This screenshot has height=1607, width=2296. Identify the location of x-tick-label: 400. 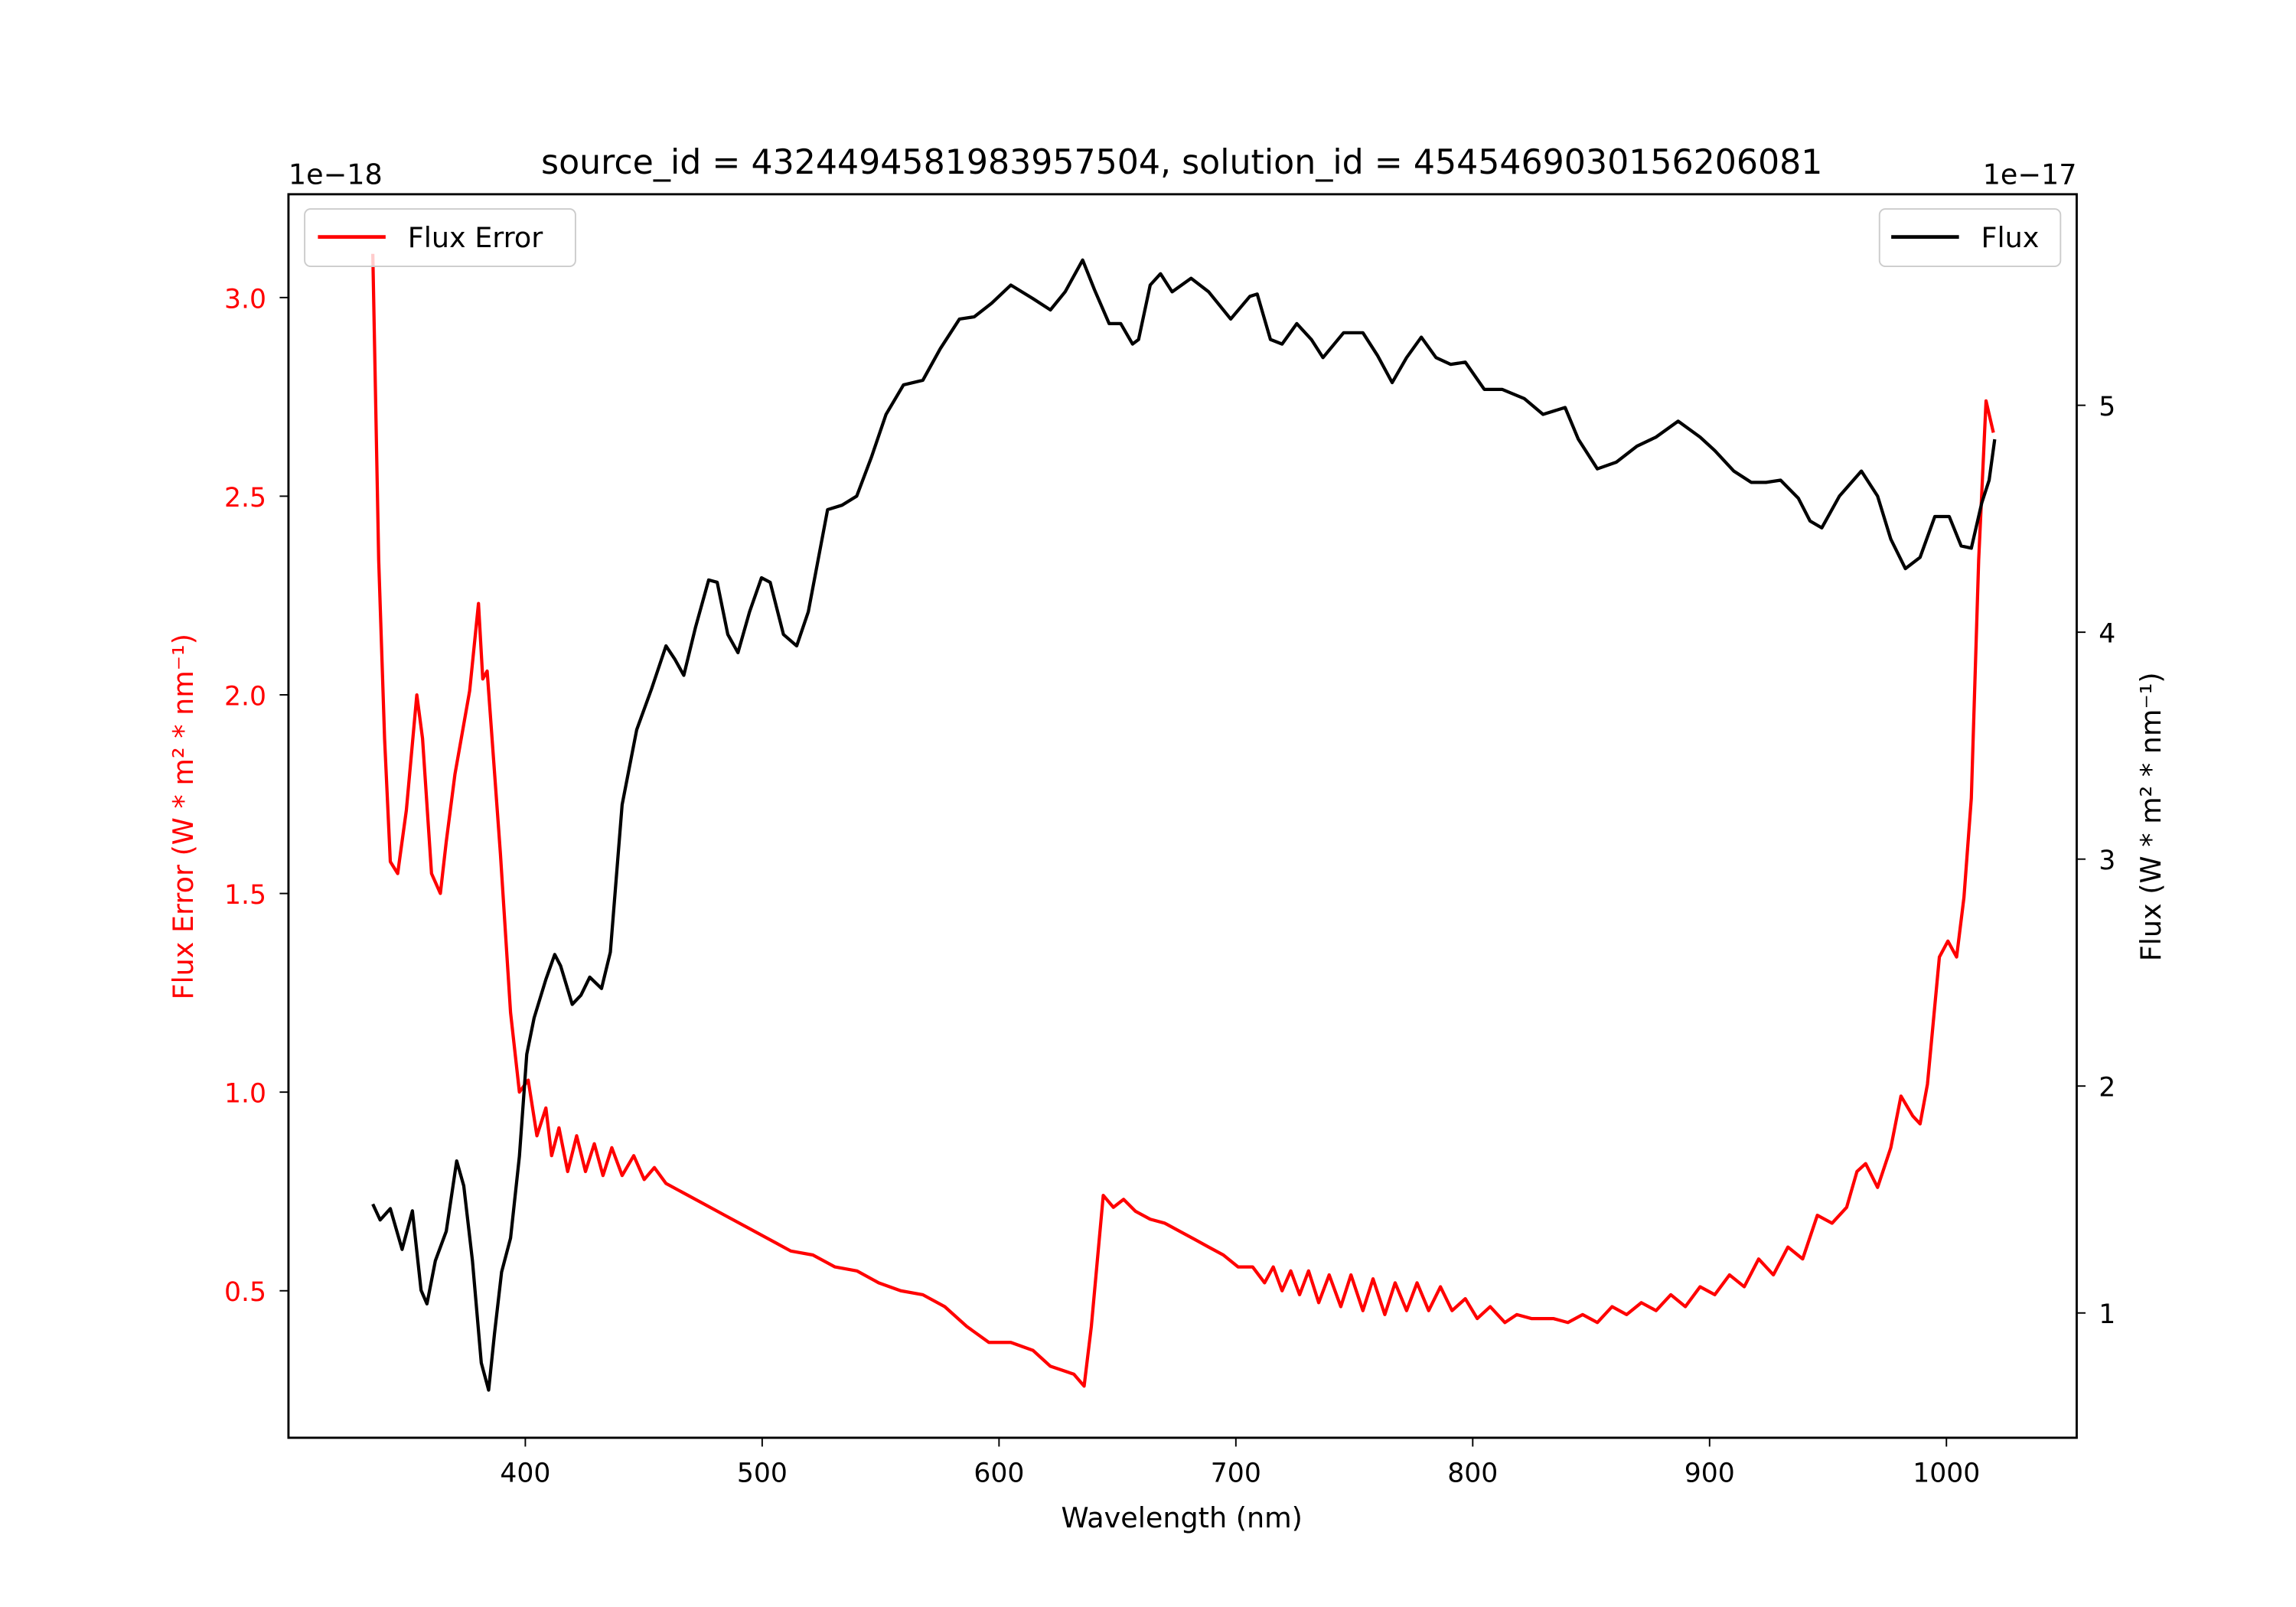
(525, 1474).